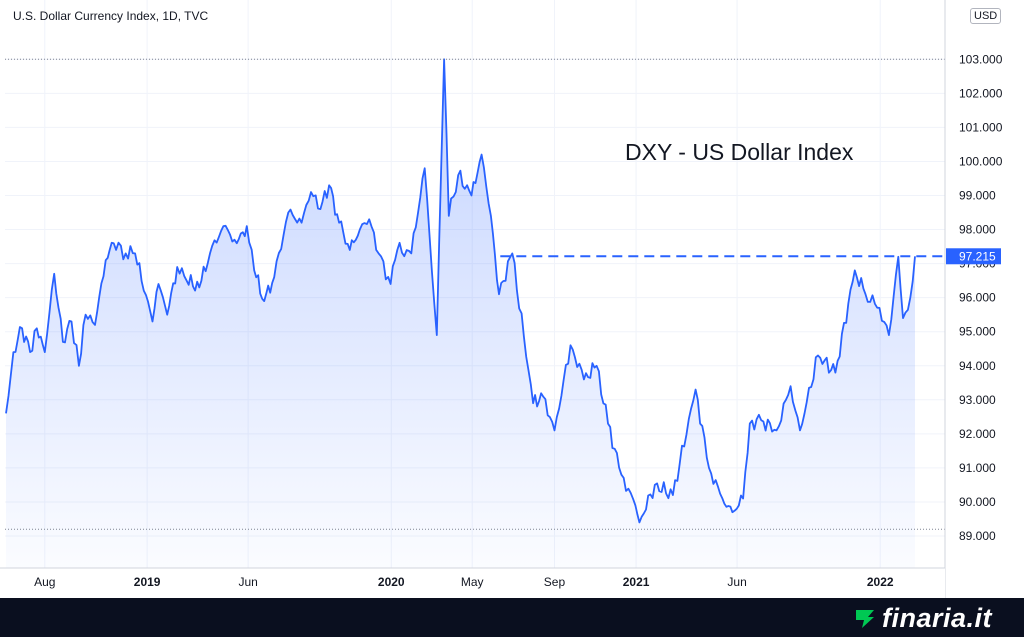 The image size is (1024, 637). Describe the element at coordinates (977, 400) in the screenshot. I see `y-tick-label: 93.000` at that location.